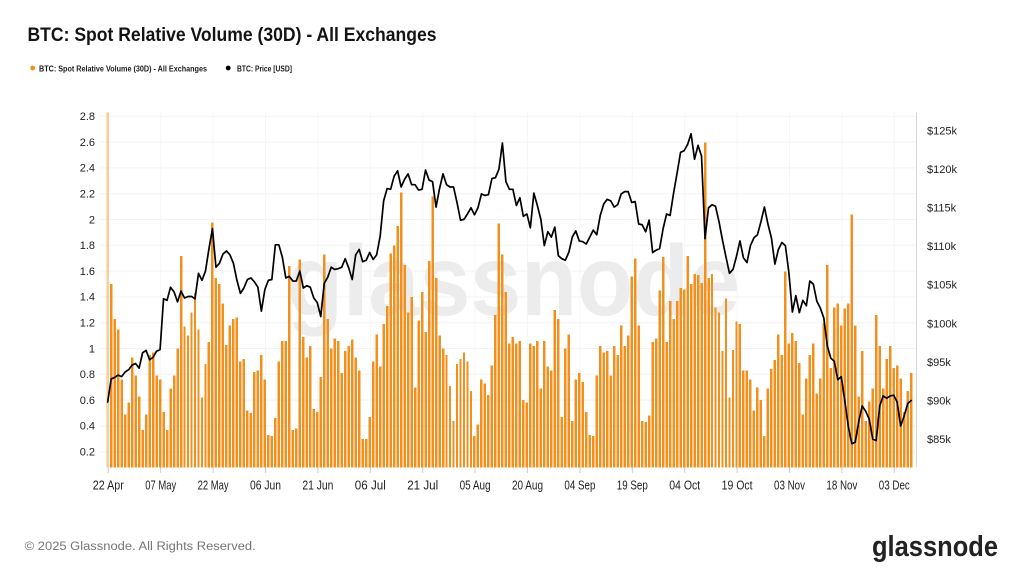 The height and width of the screenshot is (581, 1024). Describe the element at coordinates (87, 143) in the screenshot. I see `svg-text: 2.6` at that location.